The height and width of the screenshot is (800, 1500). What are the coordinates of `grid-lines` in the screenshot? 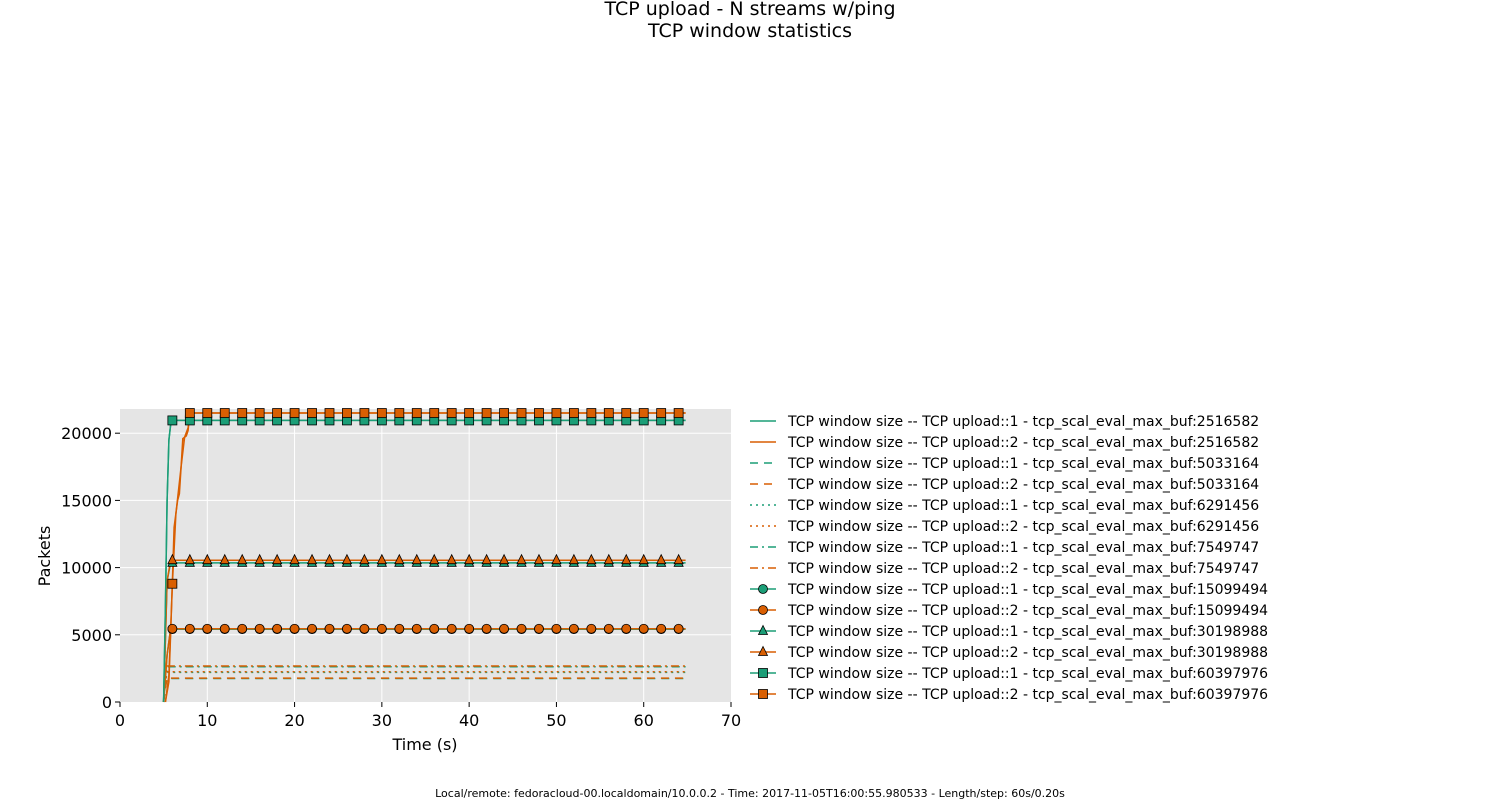 It's located at (425, 555).